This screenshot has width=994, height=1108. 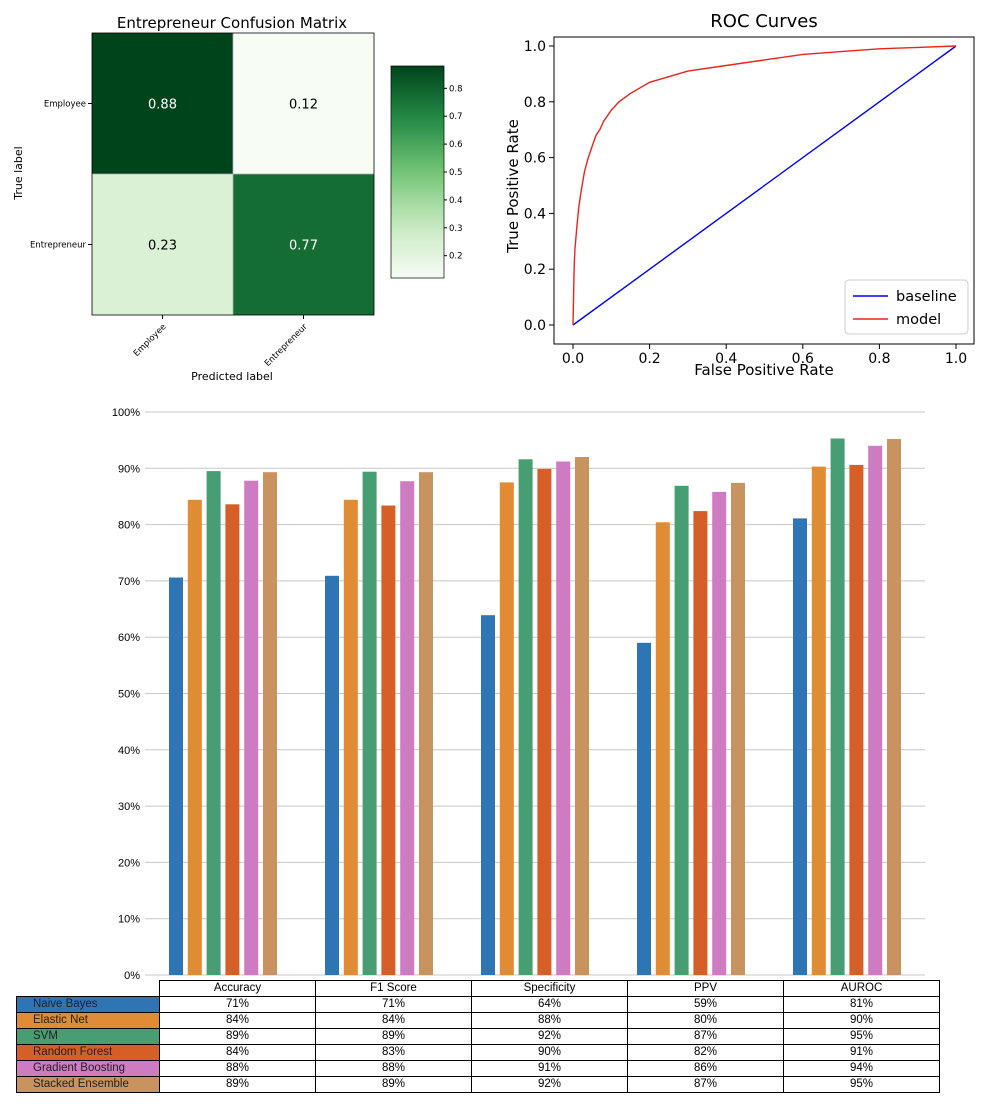 I want to click on bar-ytick-label: 80%, so click(x=129, y=526).